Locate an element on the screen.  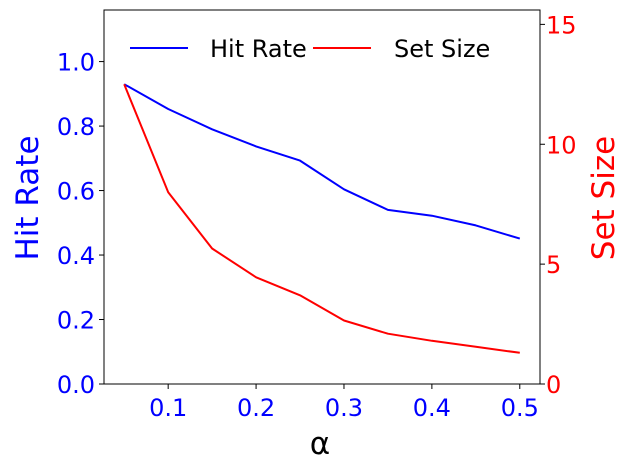
y-left-tick-label: 0.8 is located at coordinates (76, 127).